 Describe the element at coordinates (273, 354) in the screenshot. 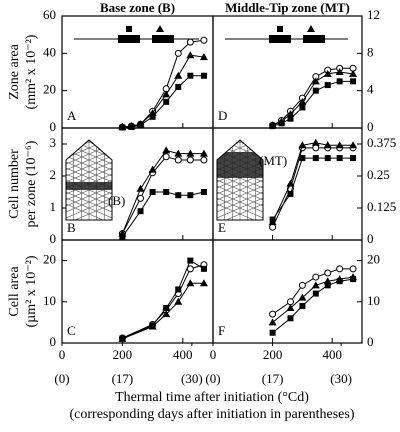

I see `x-tick-label: 200` at that location.